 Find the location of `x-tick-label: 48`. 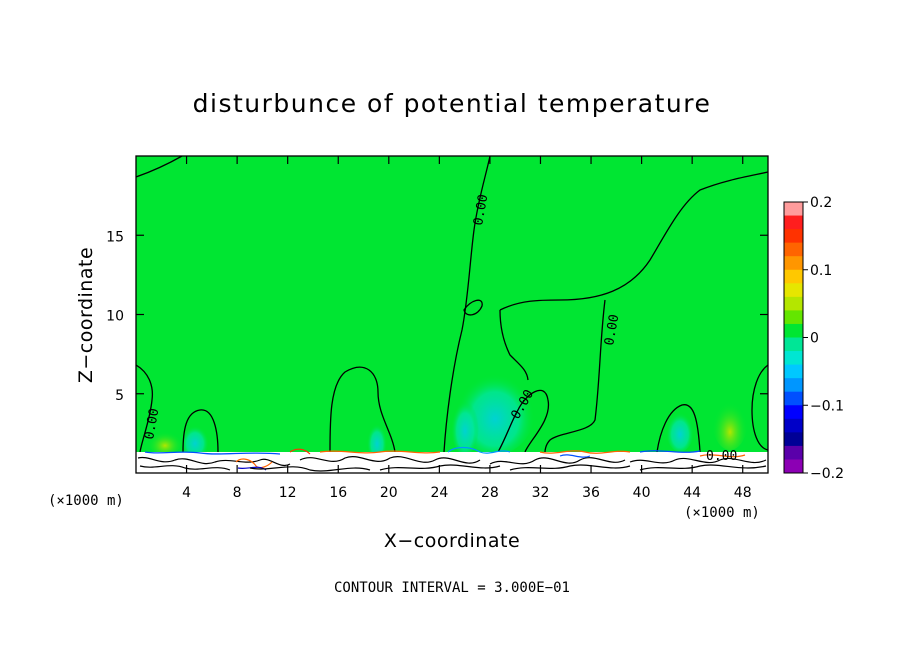

x-tick-label: 48 is located at coordinates (743, 493).